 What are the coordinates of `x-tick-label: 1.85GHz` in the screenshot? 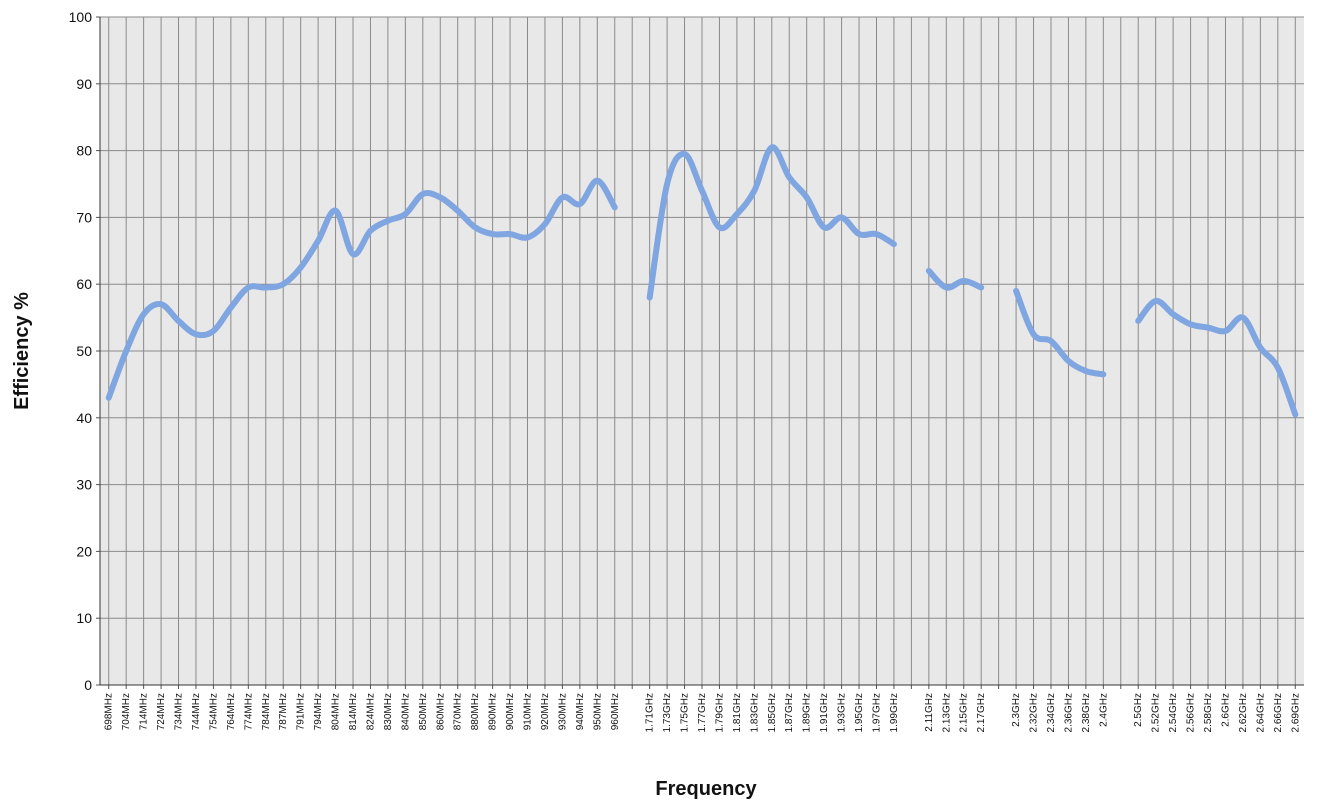 It's located at (772, 712).